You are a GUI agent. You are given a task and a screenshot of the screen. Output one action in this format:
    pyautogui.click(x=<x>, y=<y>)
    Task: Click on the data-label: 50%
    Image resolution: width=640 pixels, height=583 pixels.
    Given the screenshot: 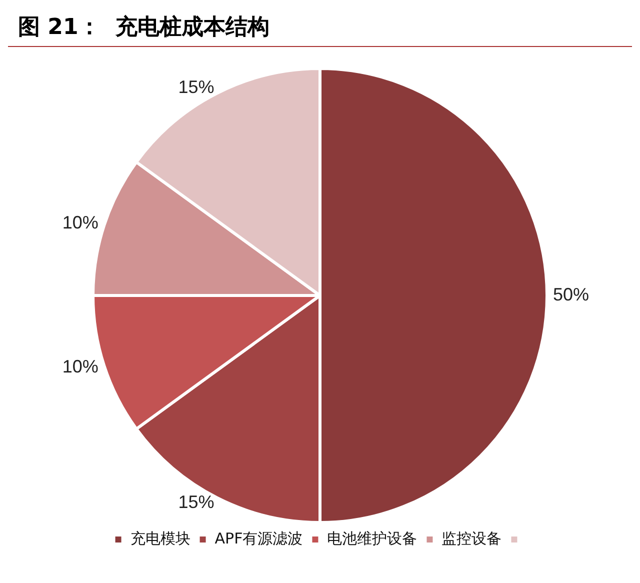 What is the action you would take?
    pyautogui.click(x=571, y=294)
    